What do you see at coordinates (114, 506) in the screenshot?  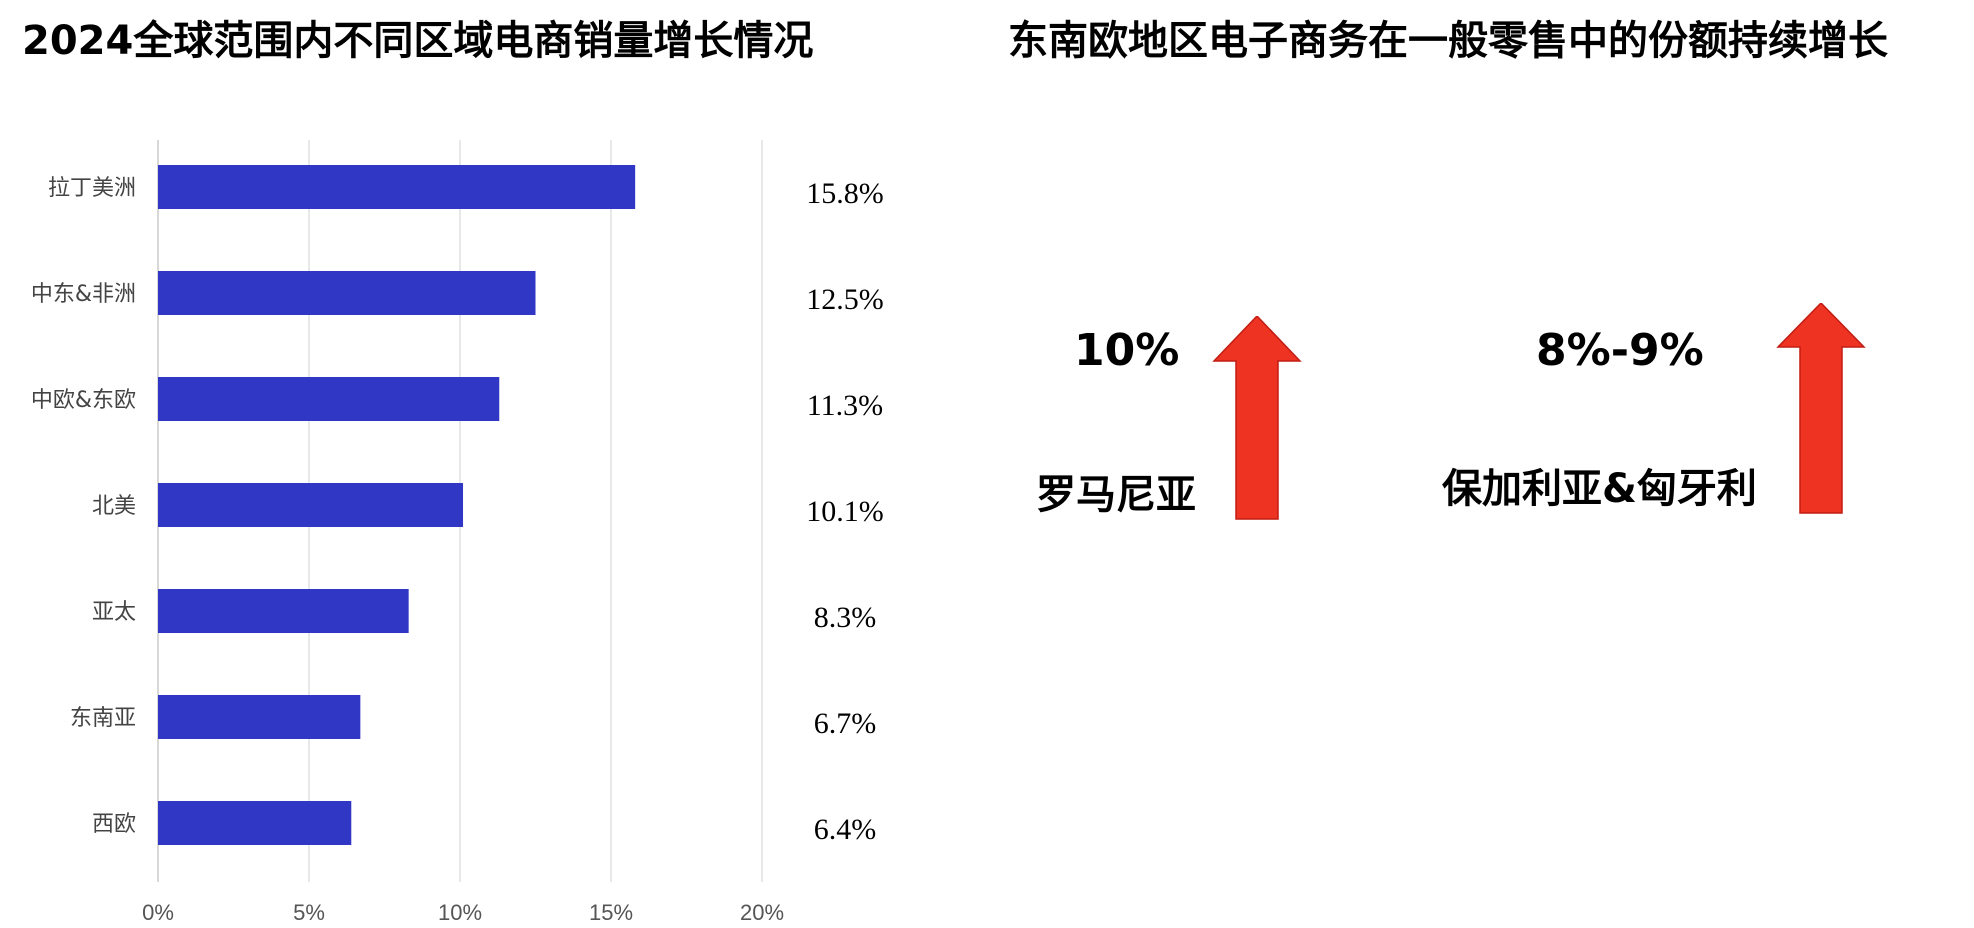 I see `category-label: 北美` at bounding box center [114, 506].